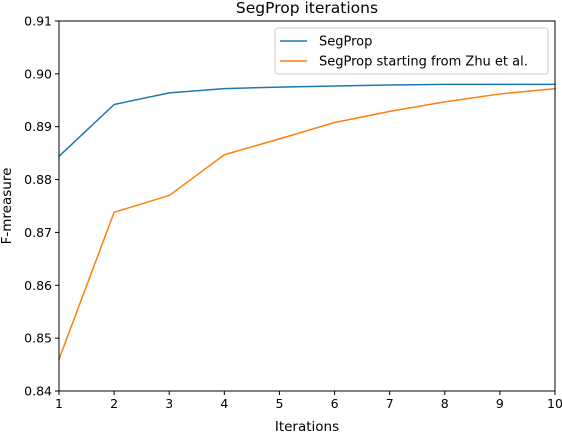 This screenshot has height=432, width=562. Describe the element at coordinates (114, 403) in the screenshot. I see `x-tick-label: 2` at that location.